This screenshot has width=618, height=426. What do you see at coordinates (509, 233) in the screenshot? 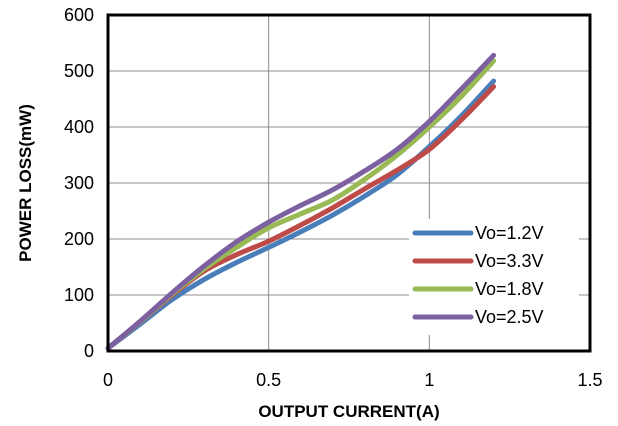
I see `legend-label: Vo=1.2V` at bounding box center [509, 233].